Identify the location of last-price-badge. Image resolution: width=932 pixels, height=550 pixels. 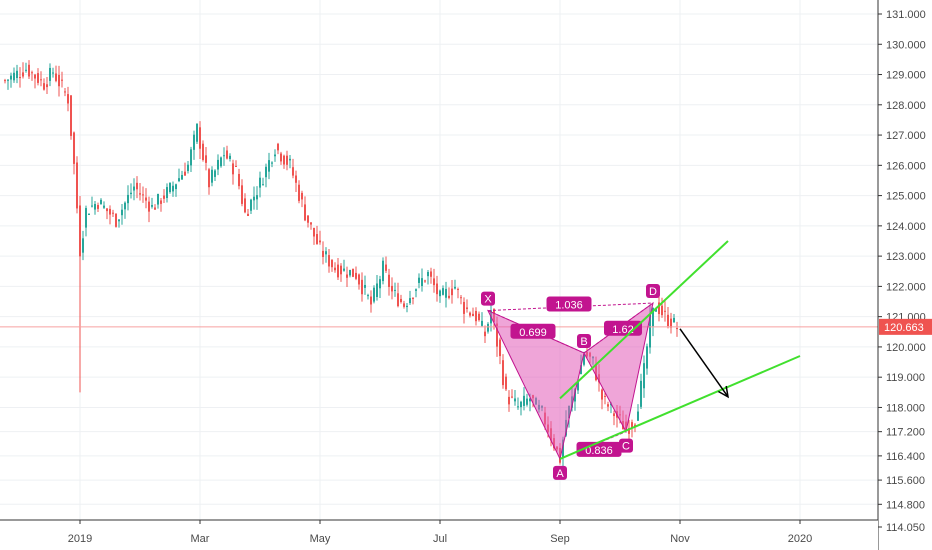
(905, 326).